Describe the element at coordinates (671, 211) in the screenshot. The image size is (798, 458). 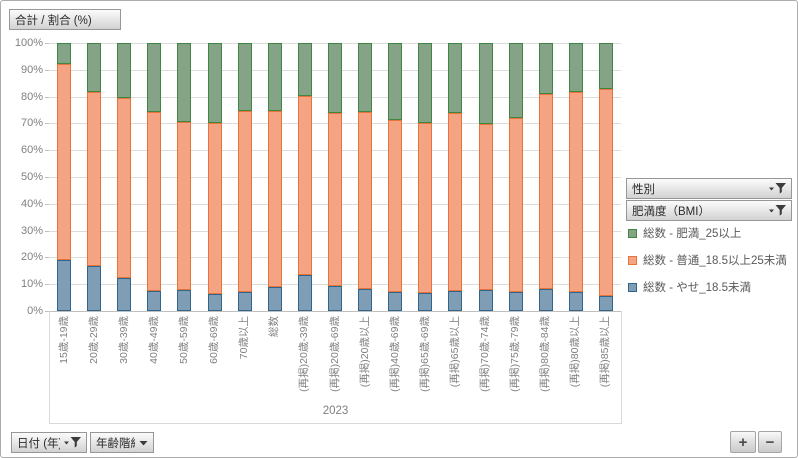
I see `legend-field-label: 肥満度（BMI）` at that location.